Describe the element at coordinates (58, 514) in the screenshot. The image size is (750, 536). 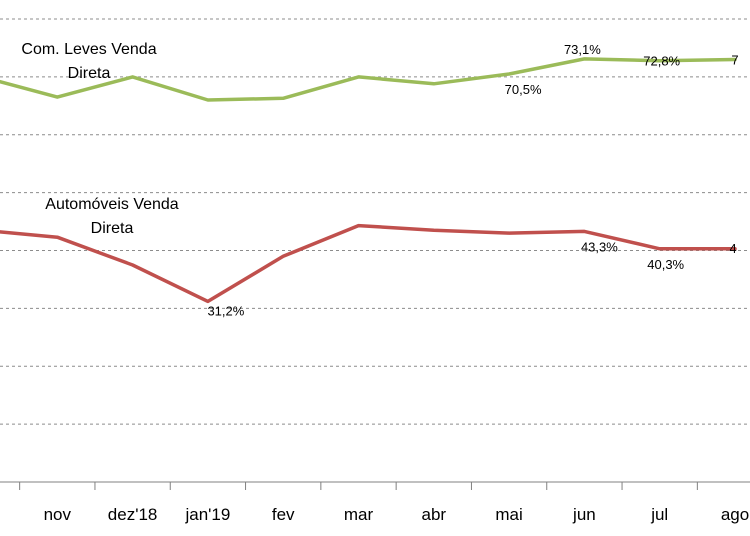
I see `x-tick-label: nov` at that location.